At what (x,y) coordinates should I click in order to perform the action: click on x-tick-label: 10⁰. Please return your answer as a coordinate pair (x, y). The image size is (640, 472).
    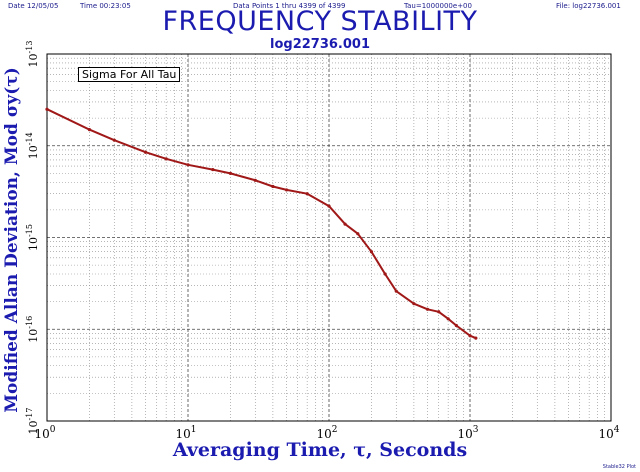
    Looking at the image, I should click on (44, 433).